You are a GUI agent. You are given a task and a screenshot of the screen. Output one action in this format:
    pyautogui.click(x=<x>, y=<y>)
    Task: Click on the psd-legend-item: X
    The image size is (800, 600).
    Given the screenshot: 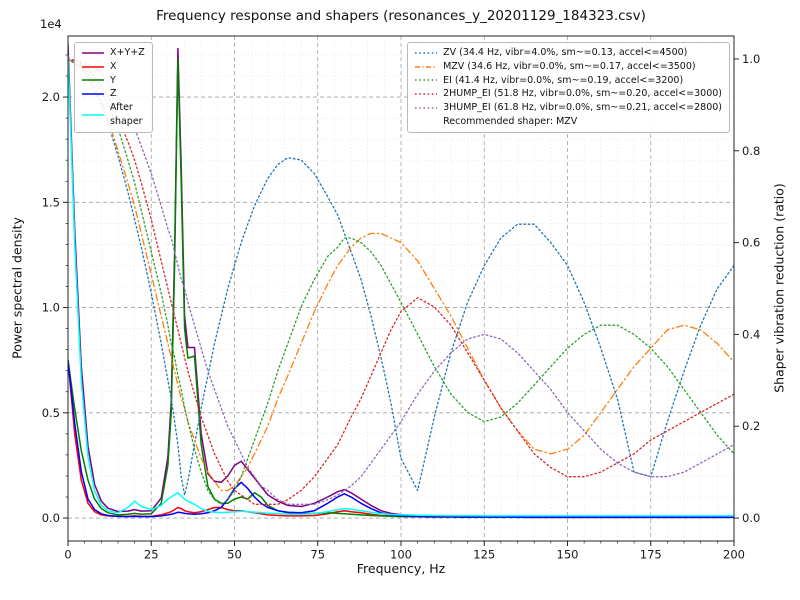 What is the action you would take?
    pyautogui.click(x=113, y=67)
    